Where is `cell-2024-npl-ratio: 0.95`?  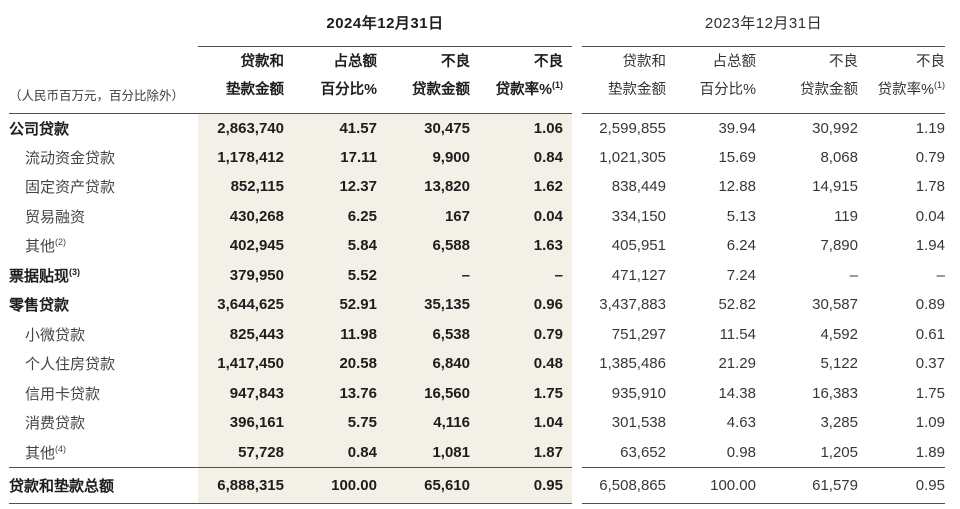
cell-2024-npl-ratio: 0.95 is located at coordinates (521, 485).